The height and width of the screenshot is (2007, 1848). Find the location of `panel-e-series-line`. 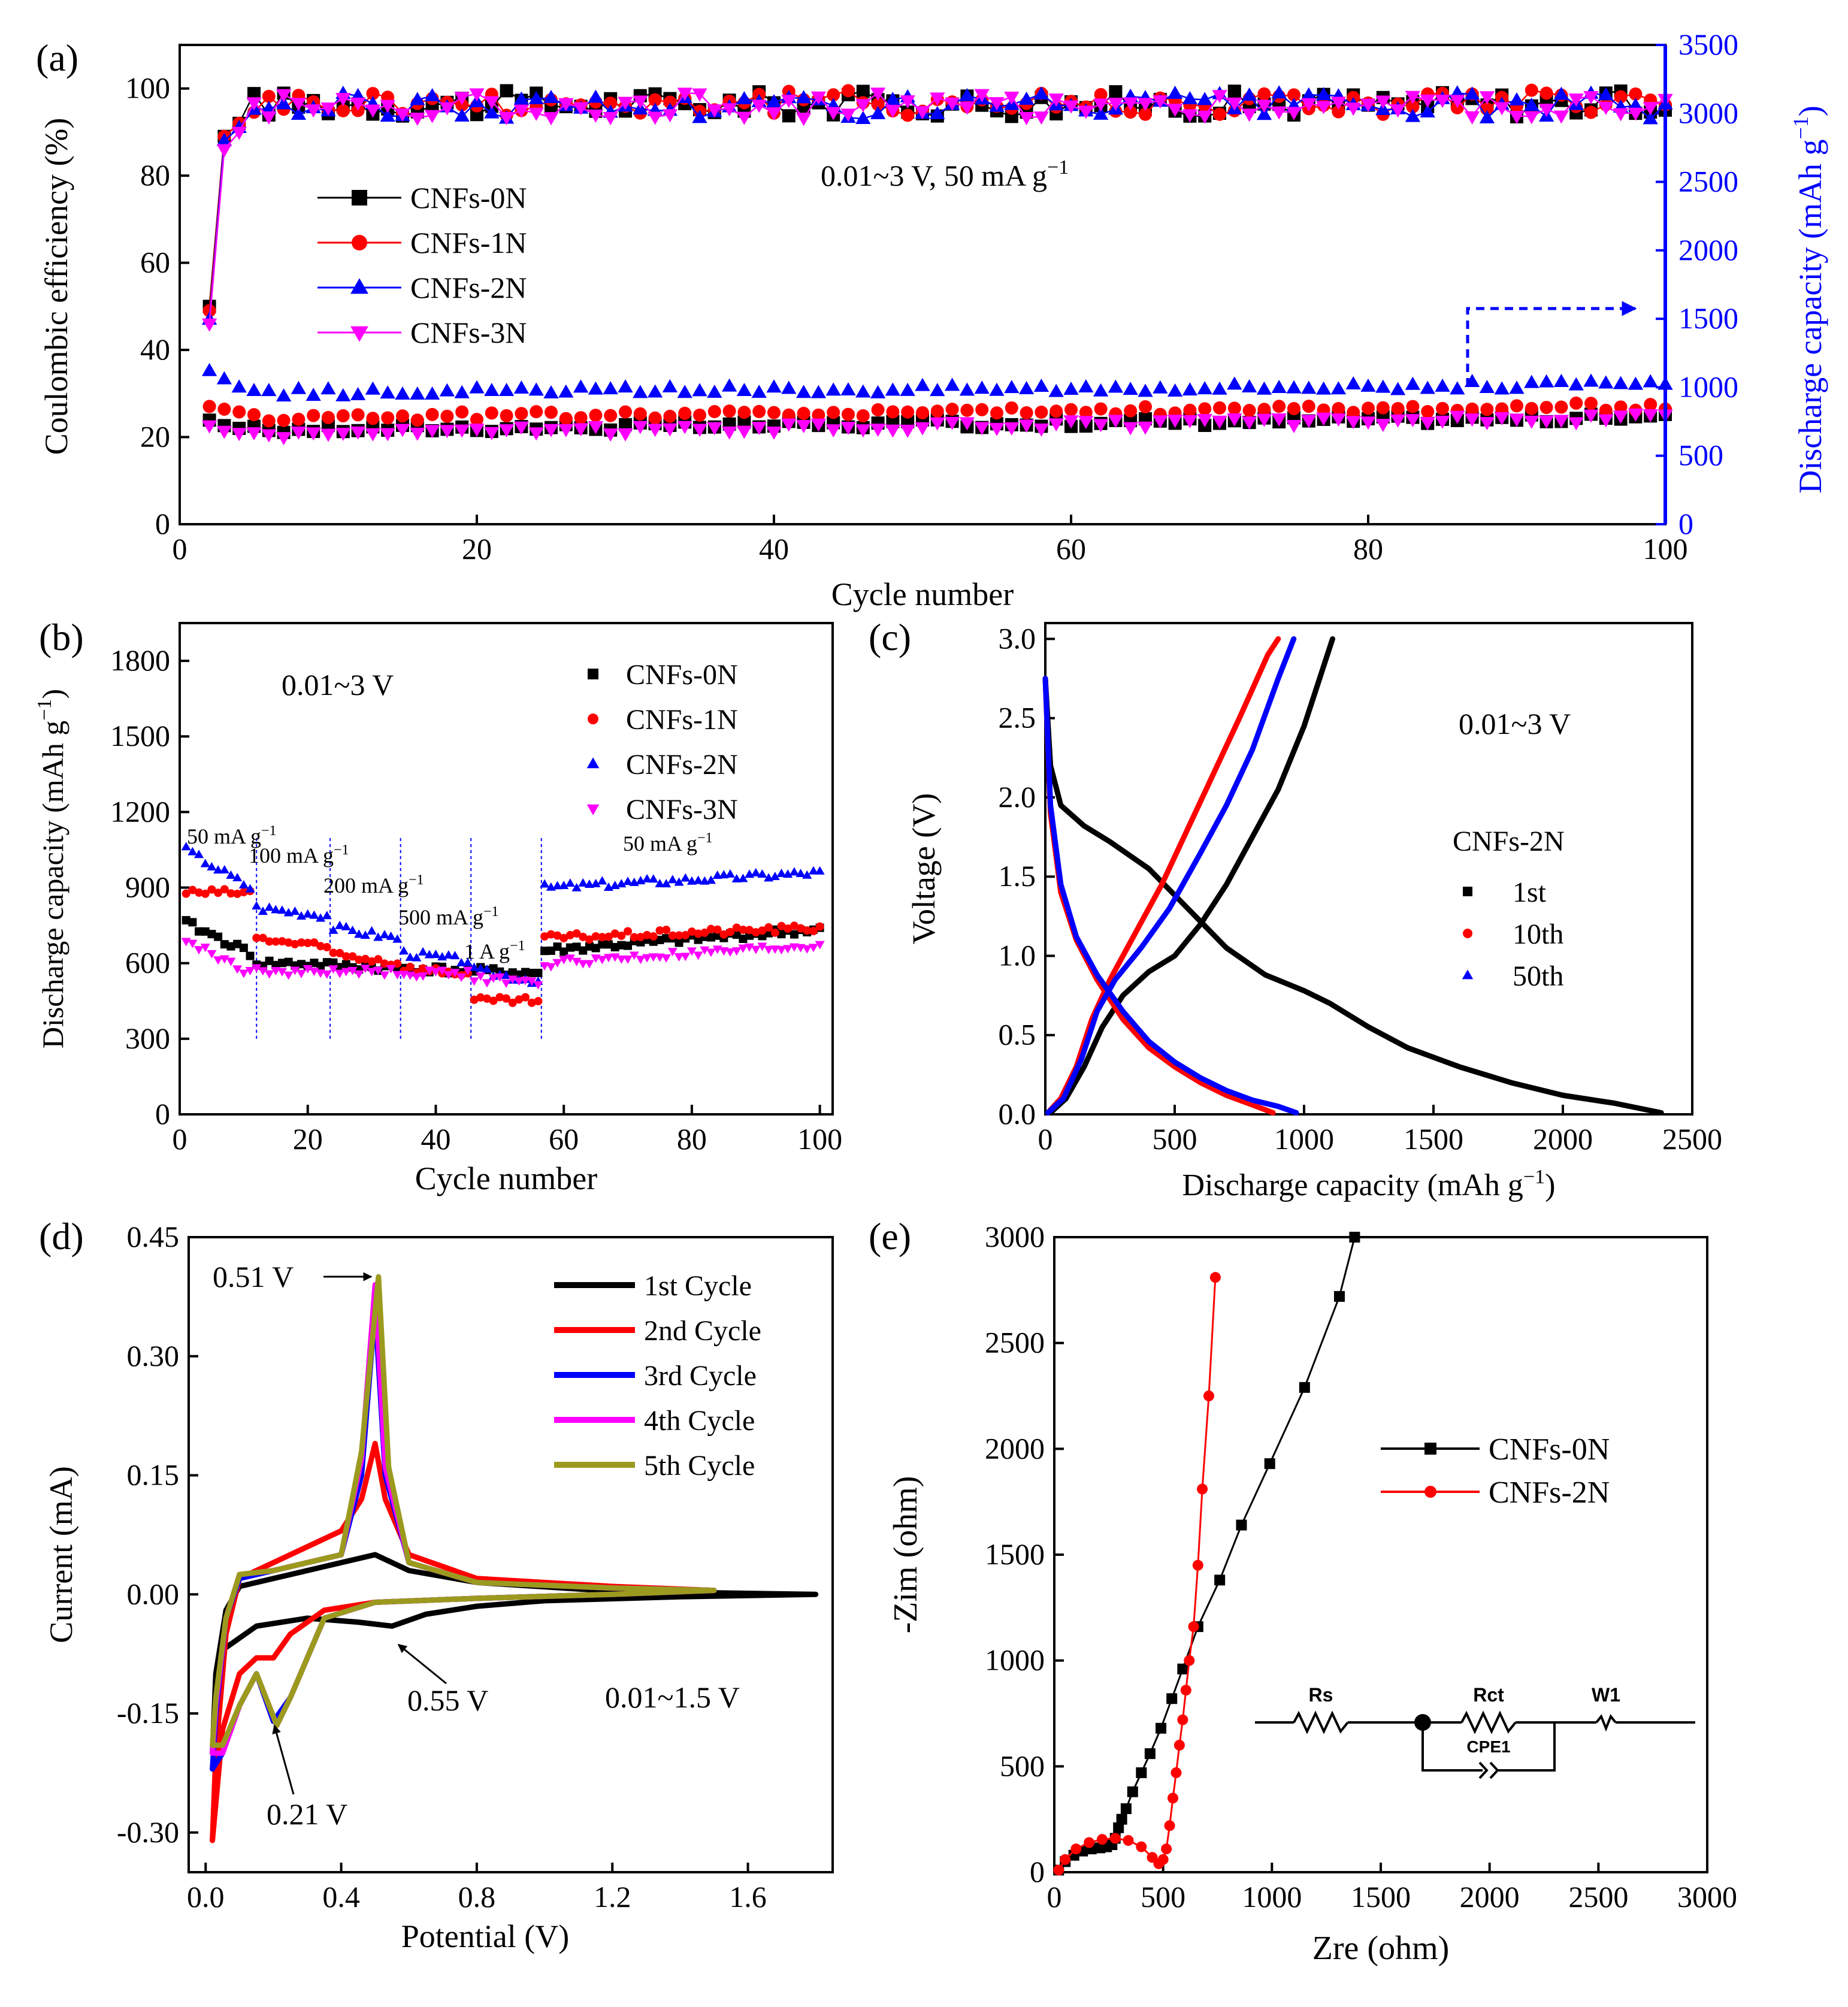

panel-e-series-line is located at coordinates (1207, 1554).